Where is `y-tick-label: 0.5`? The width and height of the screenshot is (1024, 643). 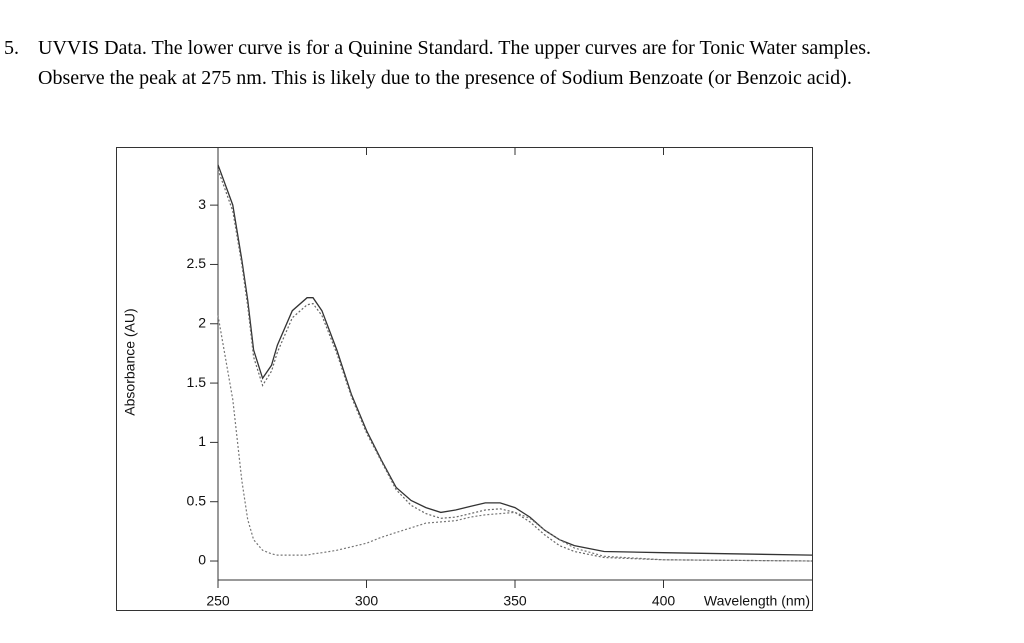 y-tick-label: 0.5 is located at coordinates (197, 500).